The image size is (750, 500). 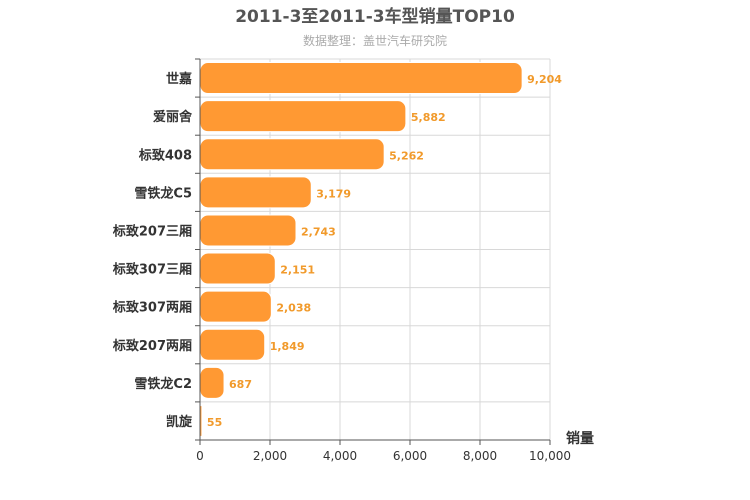 I want to click on value-label: 687, so click(x=240, y=384).